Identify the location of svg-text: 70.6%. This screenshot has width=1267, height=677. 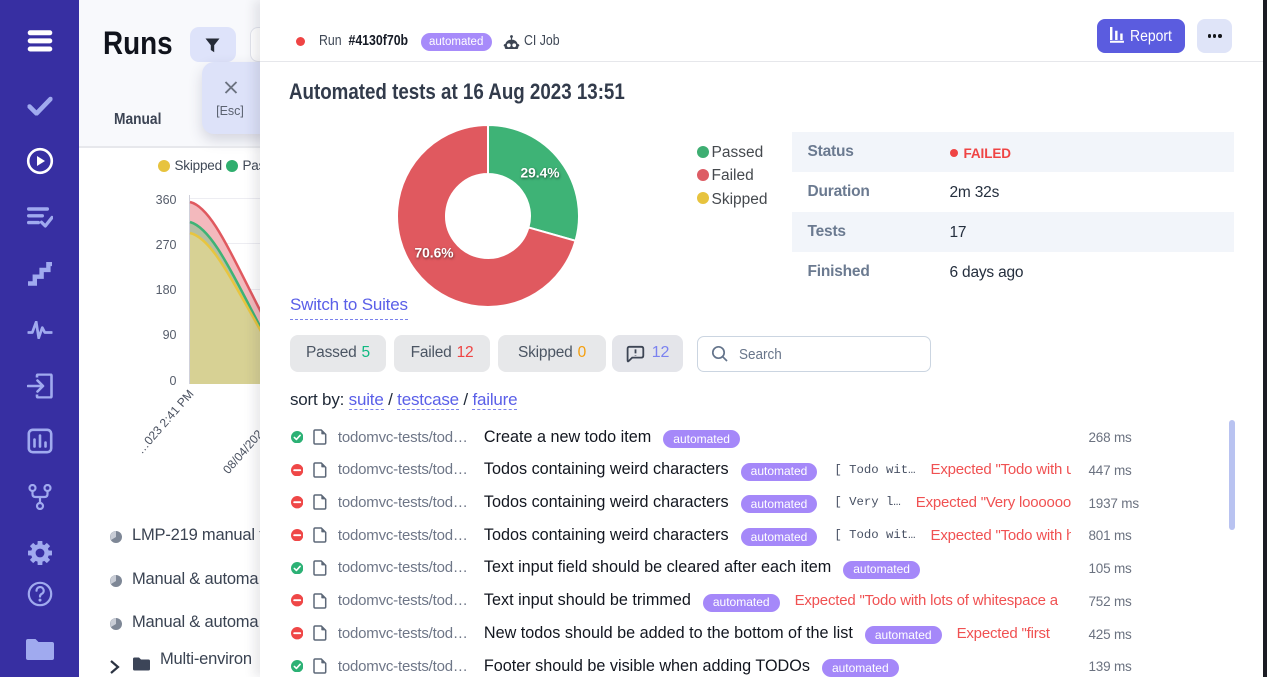
(433, 252).